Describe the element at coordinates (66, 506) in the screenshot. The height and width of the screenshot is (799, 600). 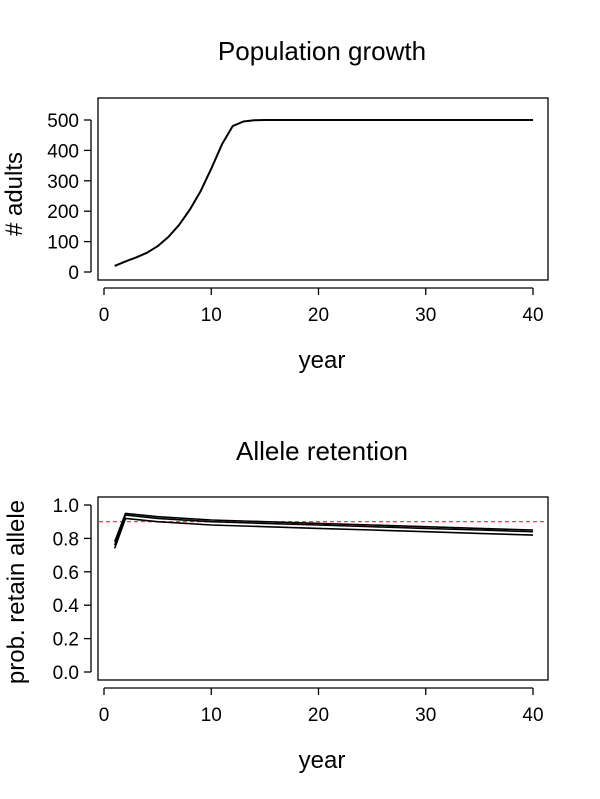
I see `y-tick-label: 1.0` at that location.